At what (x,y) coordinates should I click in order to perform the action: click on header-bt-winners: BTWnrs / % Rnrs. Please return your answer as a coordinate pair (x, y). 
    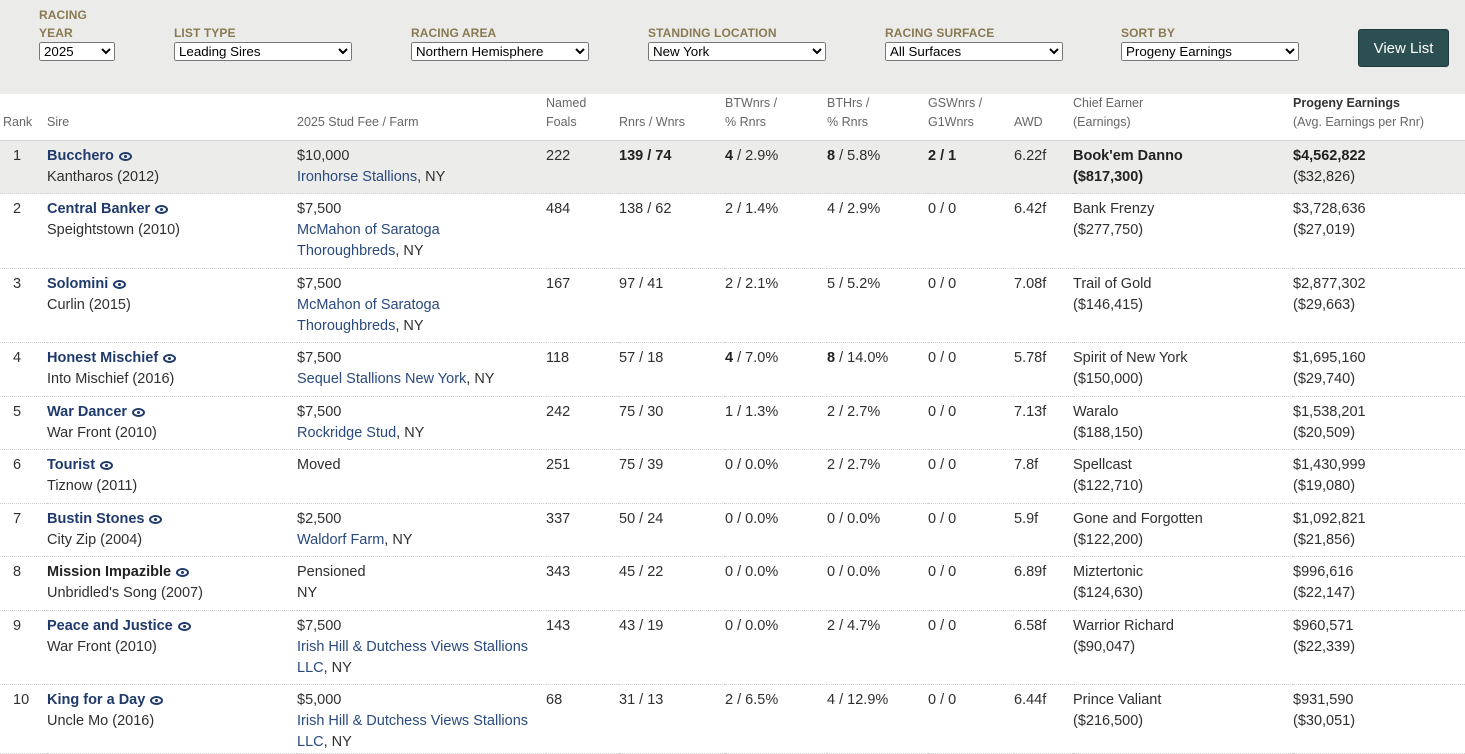
    Looking at the image, I should click on (776, 117).